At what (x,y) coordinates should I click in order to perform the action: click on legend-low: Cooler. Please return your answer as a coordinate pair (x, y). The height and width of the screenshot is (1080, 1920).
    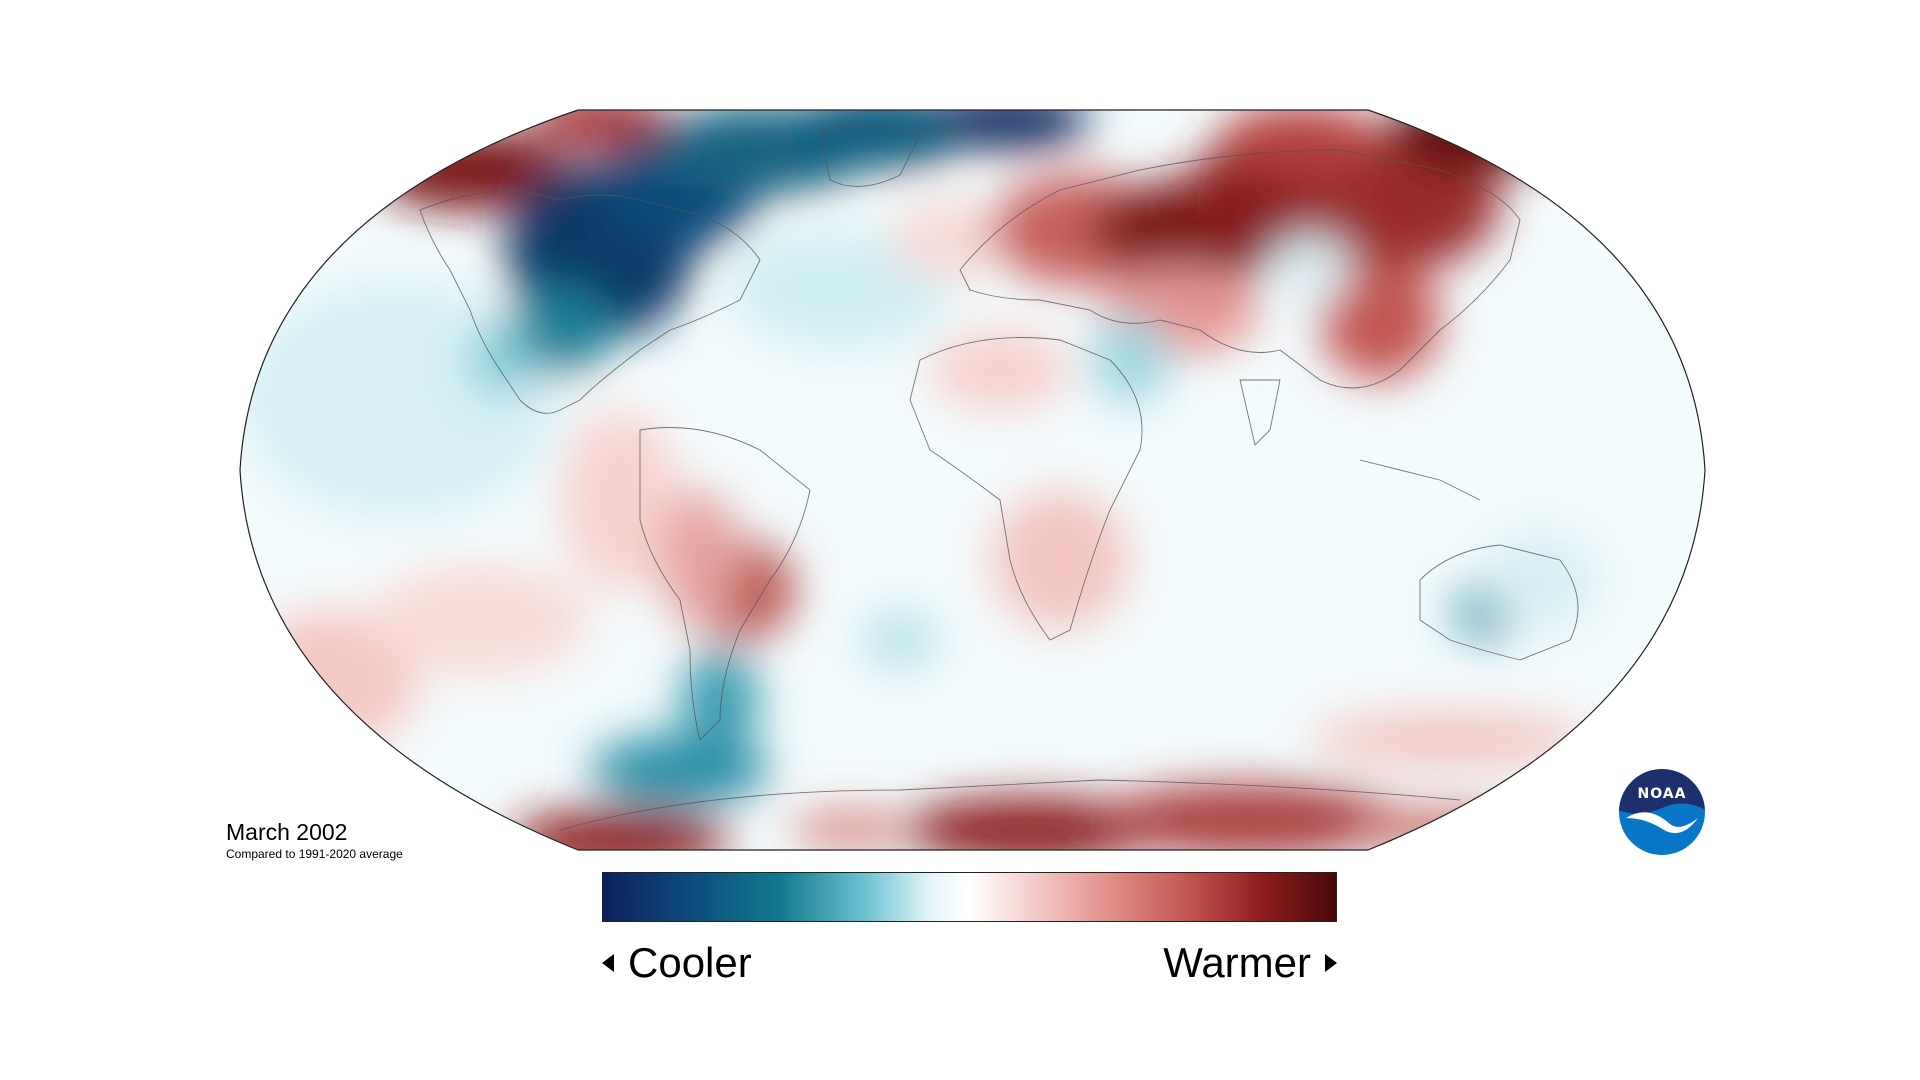
    Looking at the image, I should click on (677, 963).